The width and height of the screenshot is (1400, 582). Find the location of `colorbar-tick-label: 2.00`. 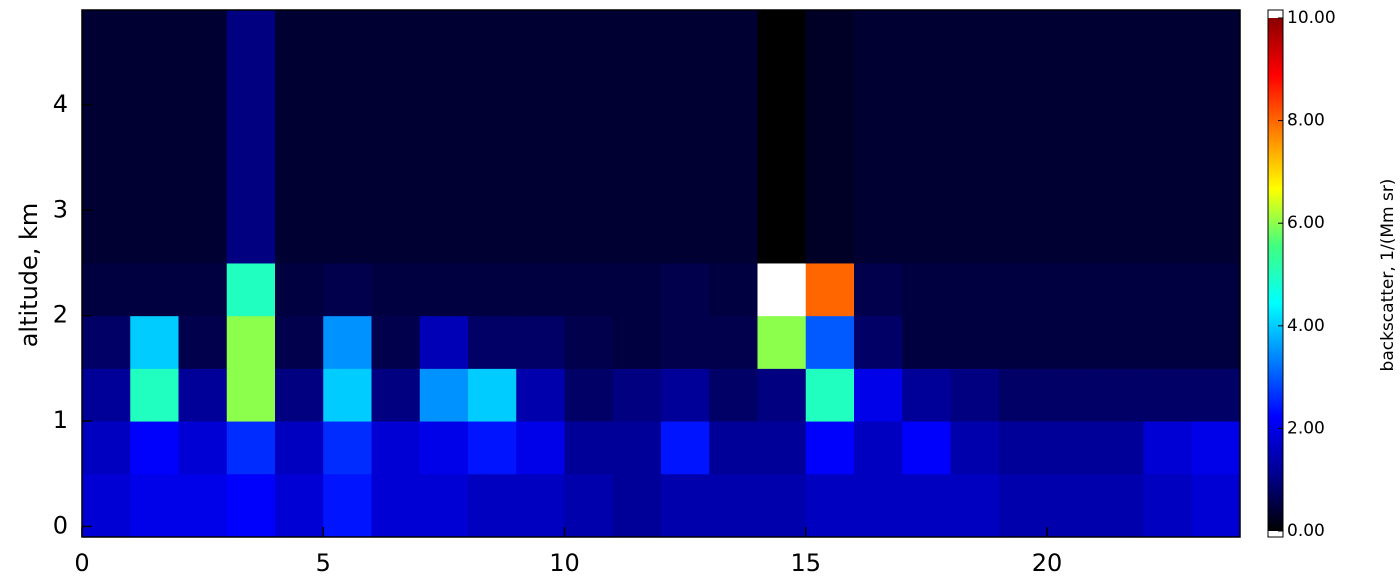

colorbar-tick-label: 2.00 is located at coordinates (1306, 428).